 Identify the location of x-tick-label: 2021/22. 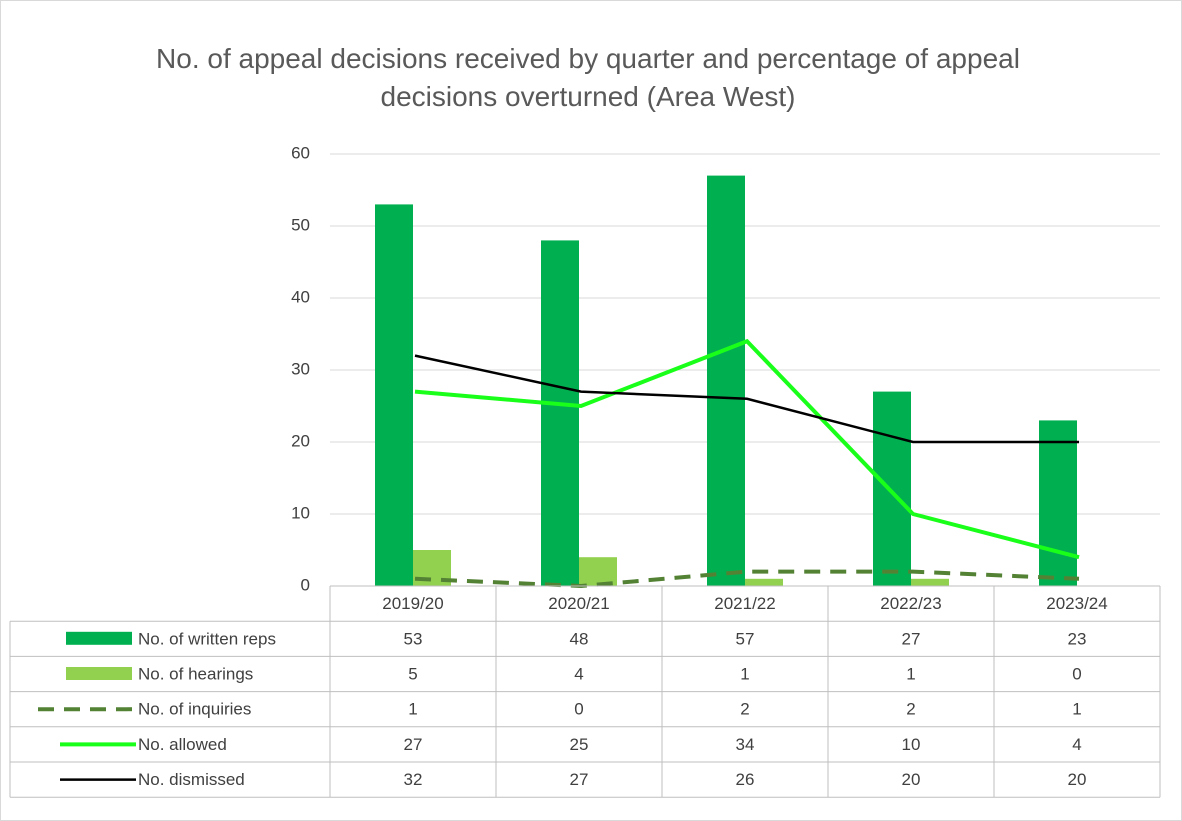
(744, 603).